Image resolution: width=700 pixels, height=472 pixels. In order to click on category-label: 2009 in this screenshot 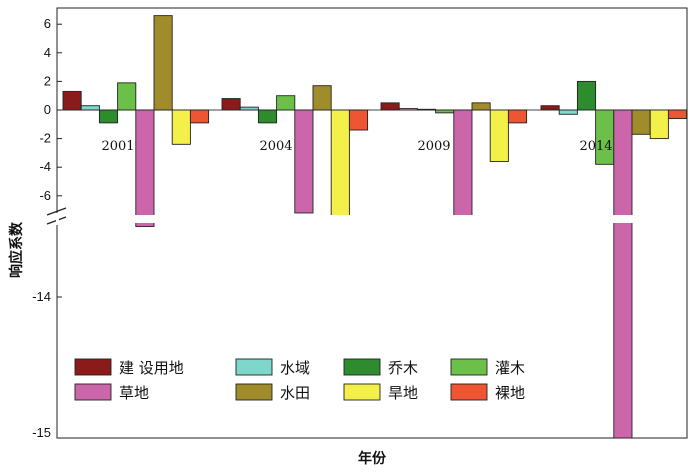, I will do `click(433, 146)`.